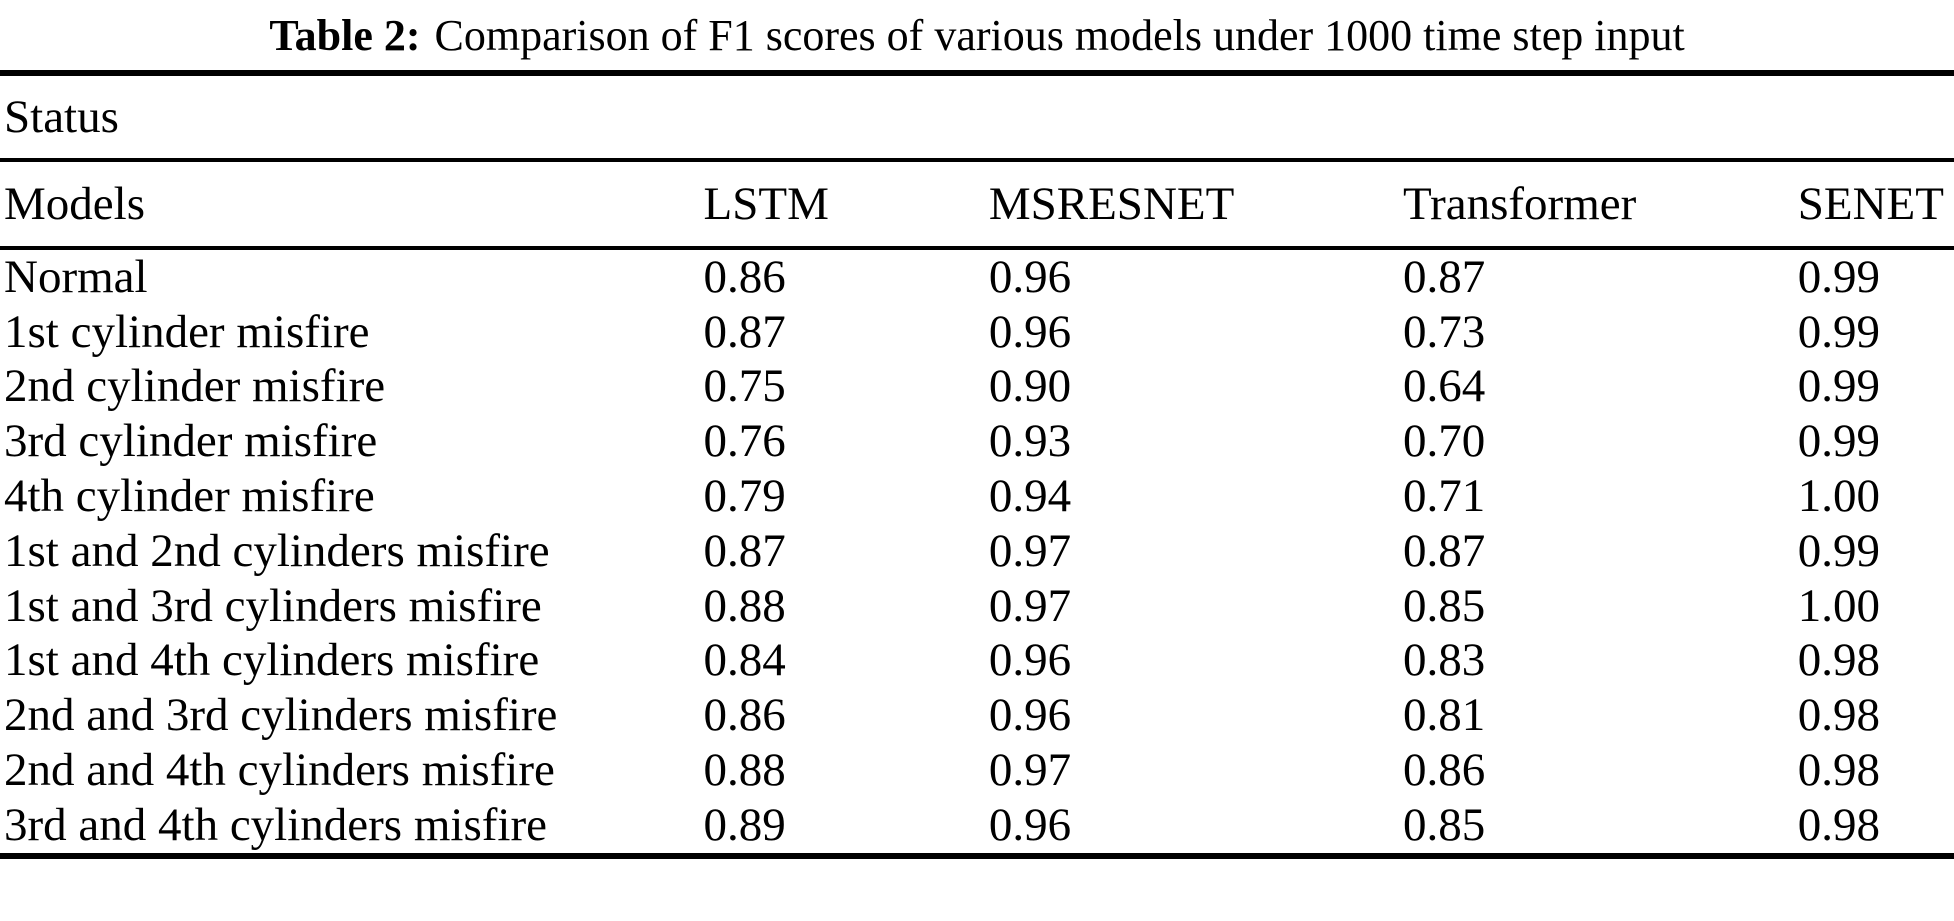 This screenshot has width=1954, height=921. I want to click on row-label-status: 1st and 3rd cylinders misfire, so click(273, 605).